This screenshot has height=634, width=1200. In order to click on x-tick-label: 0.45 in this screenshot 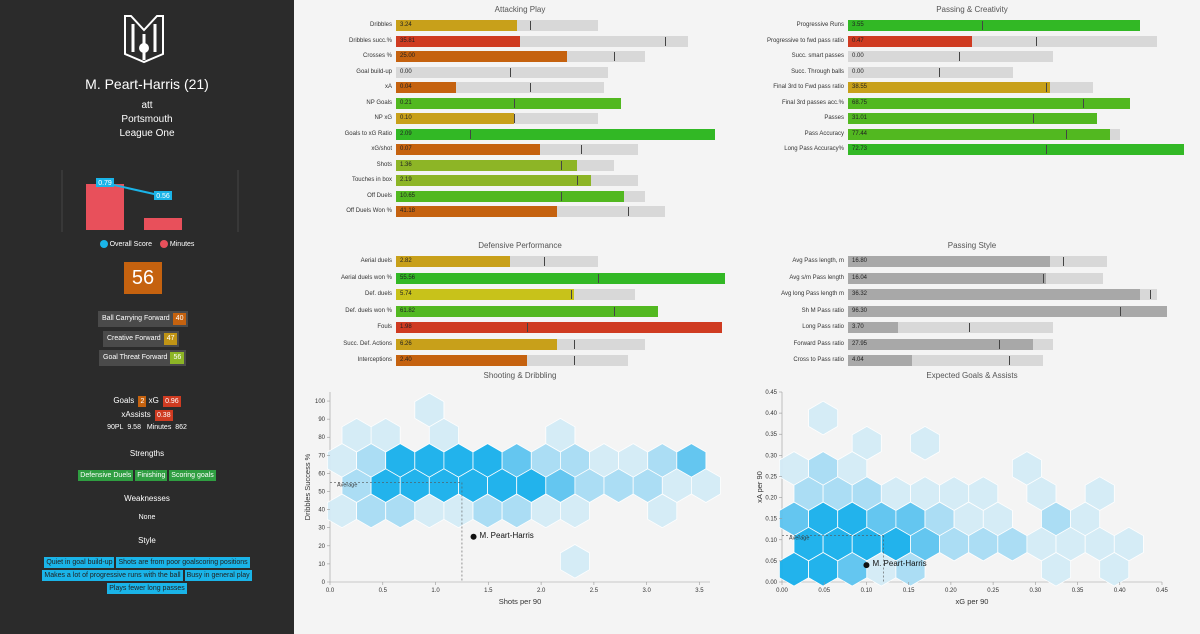, I will do `click(1162, 591)`.